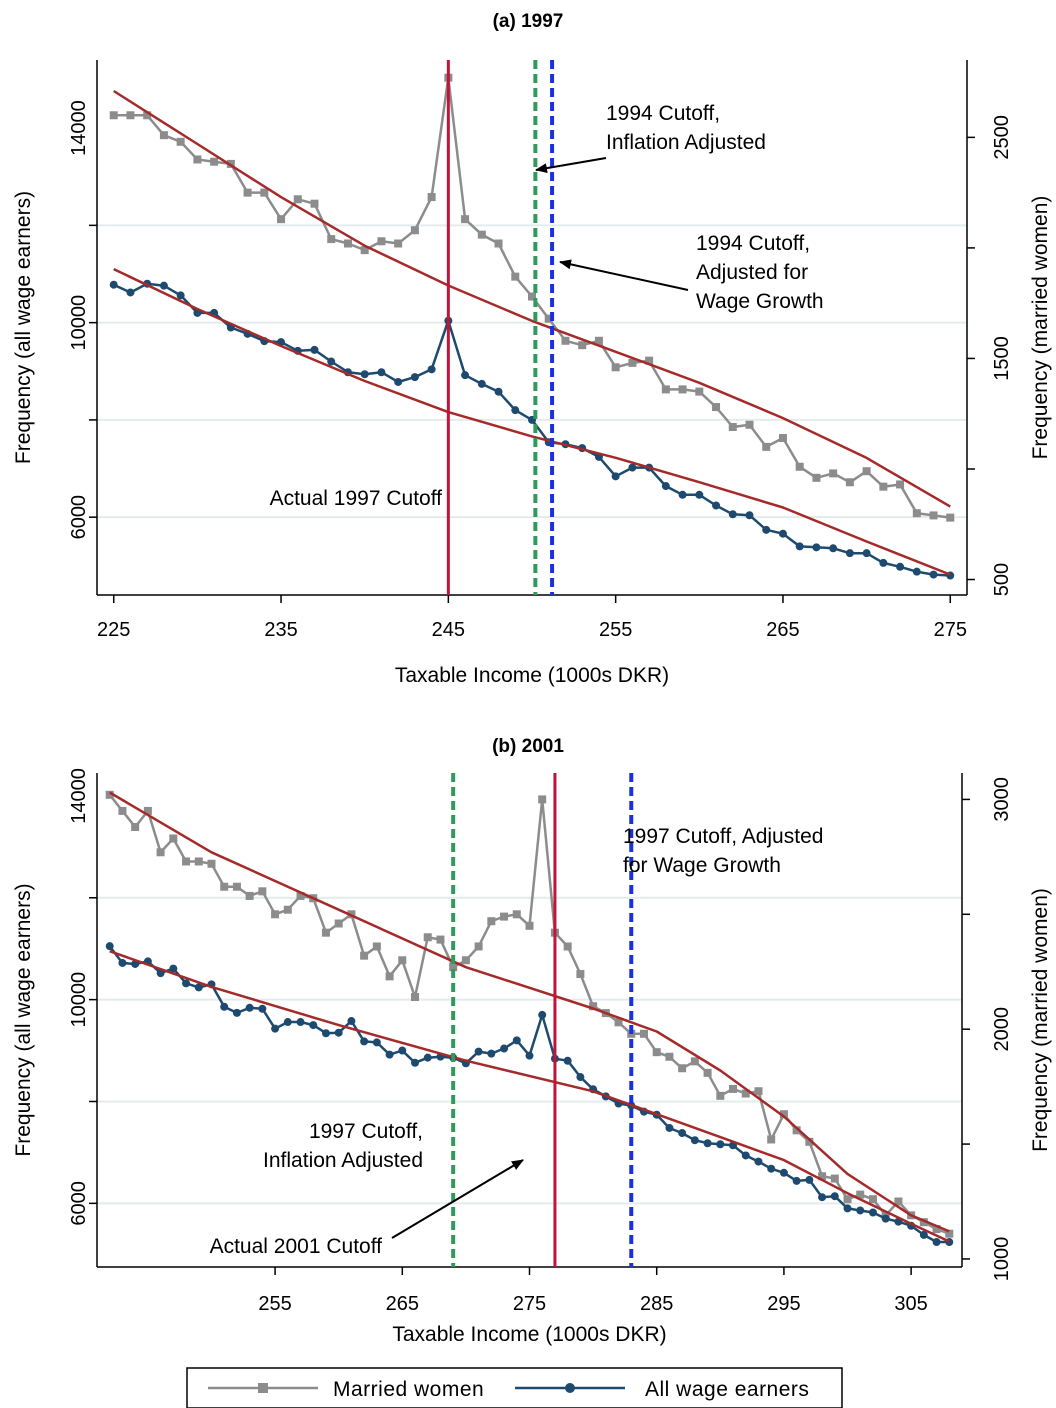  Describe the element at coordinates (79, 796) in the screenshot. I see `y-left-tick-label: 14000` at that location.